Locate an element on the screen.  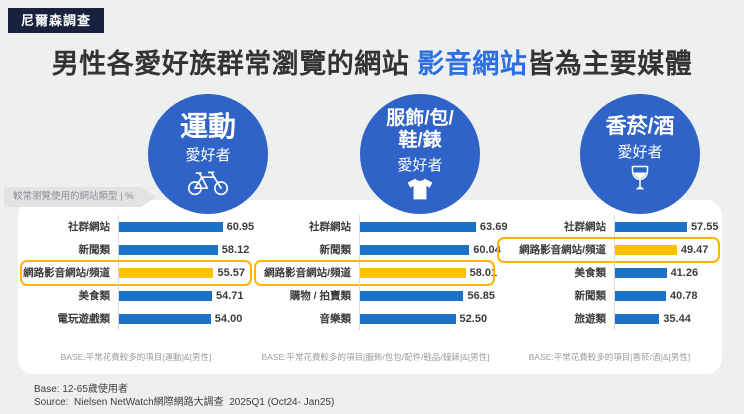
chart-row: 網路影音網站/頻道 55.57 is located at coordinates (137, 272).